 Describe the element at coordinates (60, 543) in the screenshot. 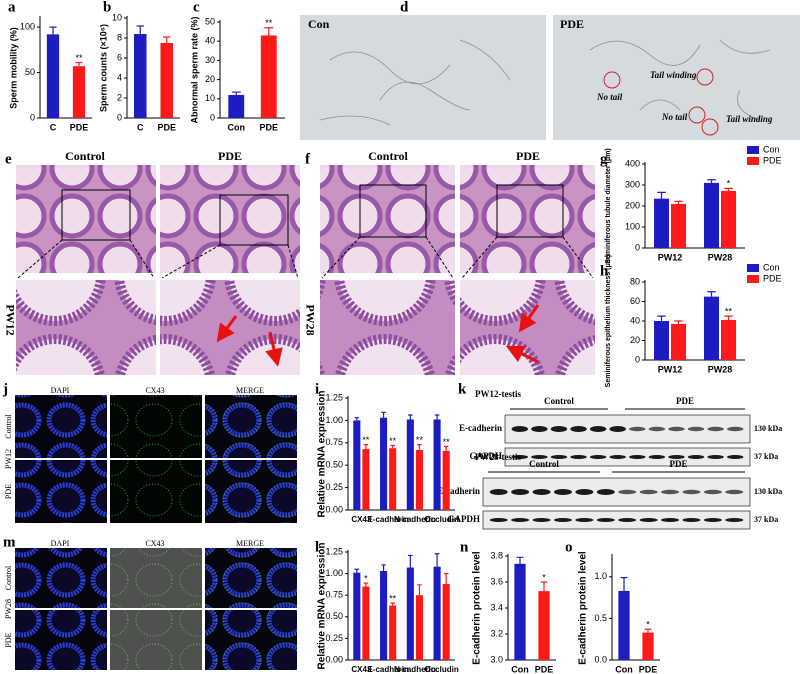

I see `column-label: DAPI` at that location.